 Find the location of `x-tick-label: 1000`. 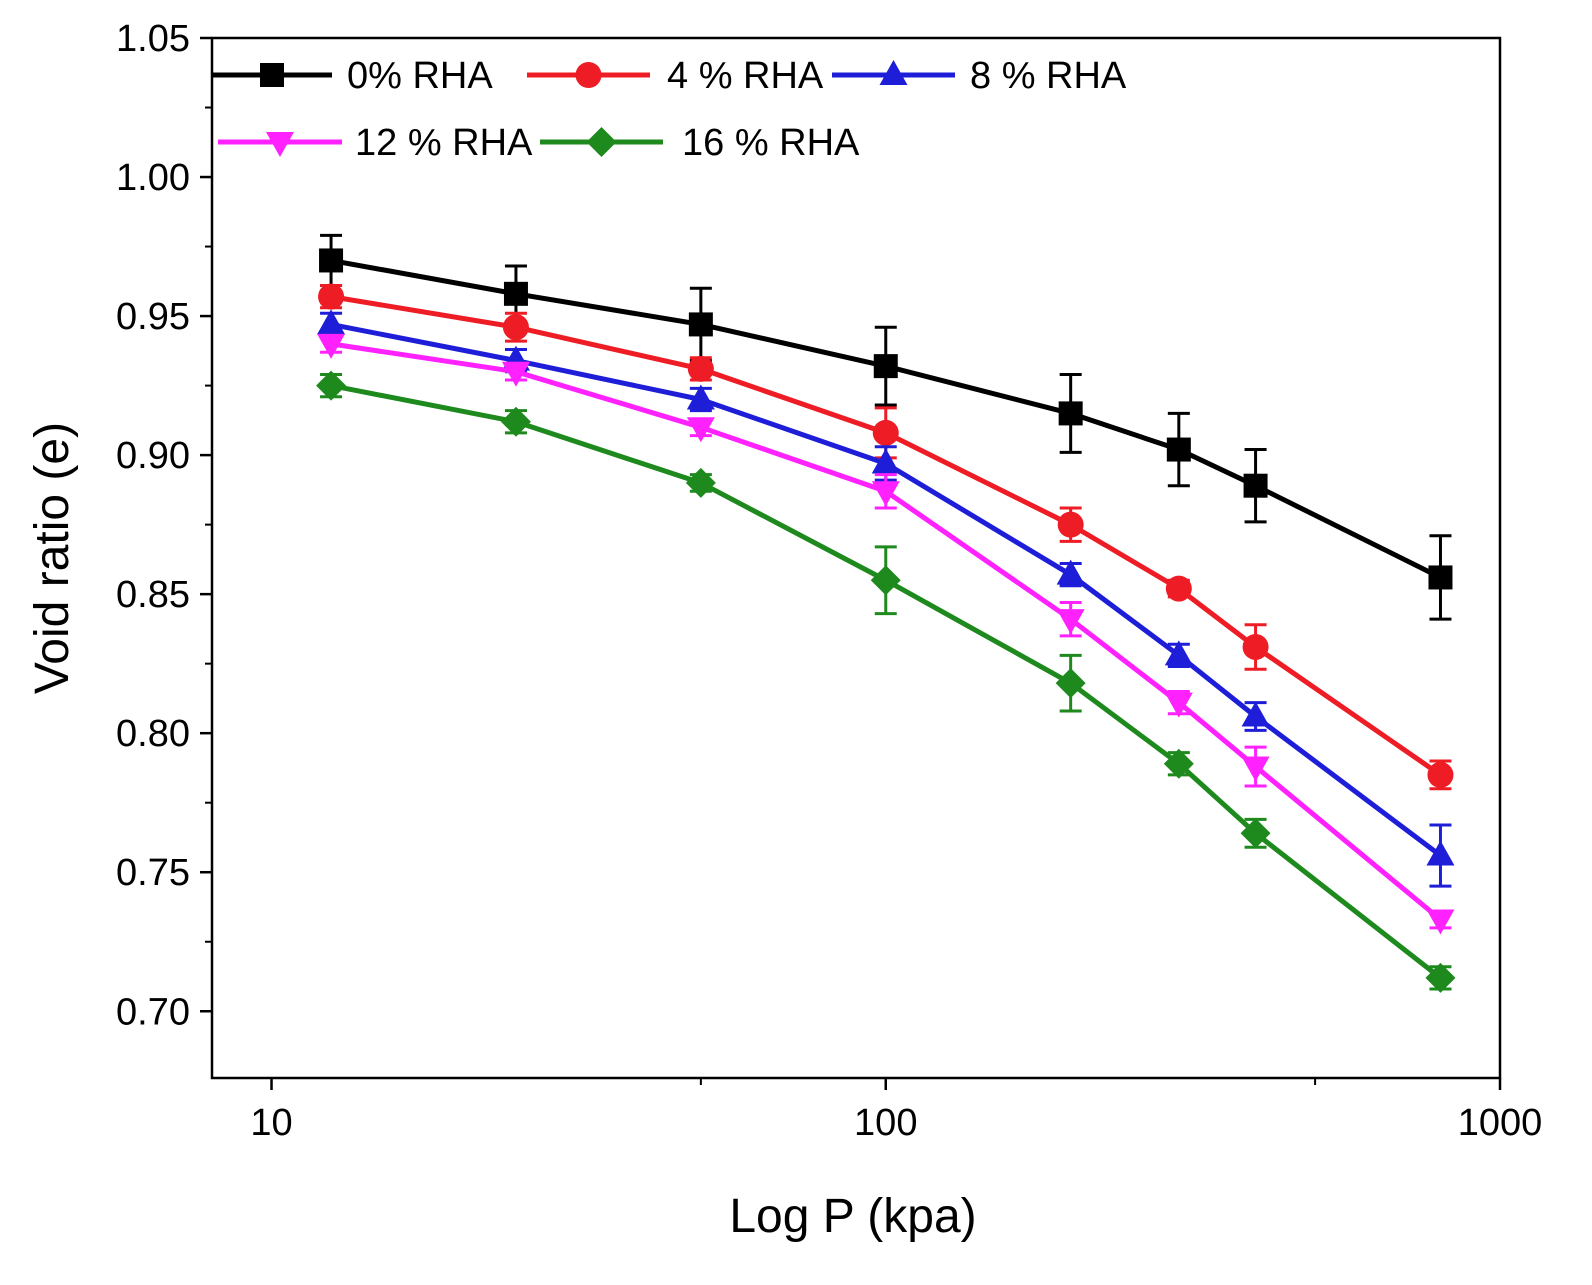

x-tick-label: 1000 is located at coordinates (1500, 1123).